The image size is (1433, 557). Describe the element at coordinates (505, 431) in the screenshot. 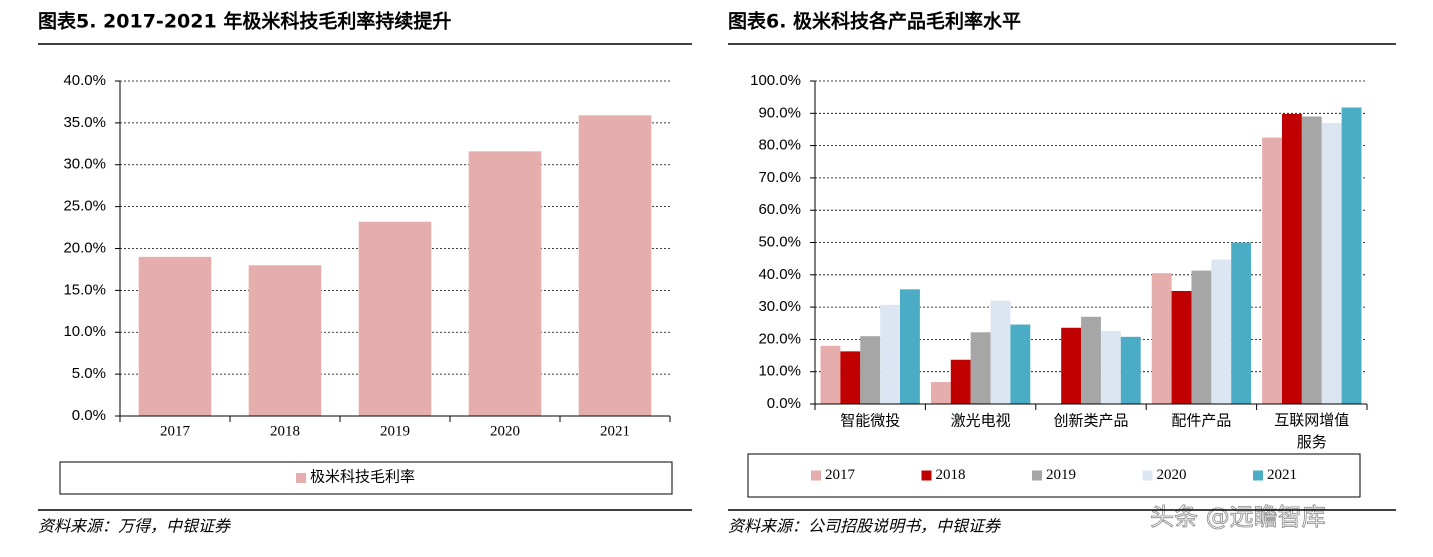

I see `x-tick-label: 2020` at that location.